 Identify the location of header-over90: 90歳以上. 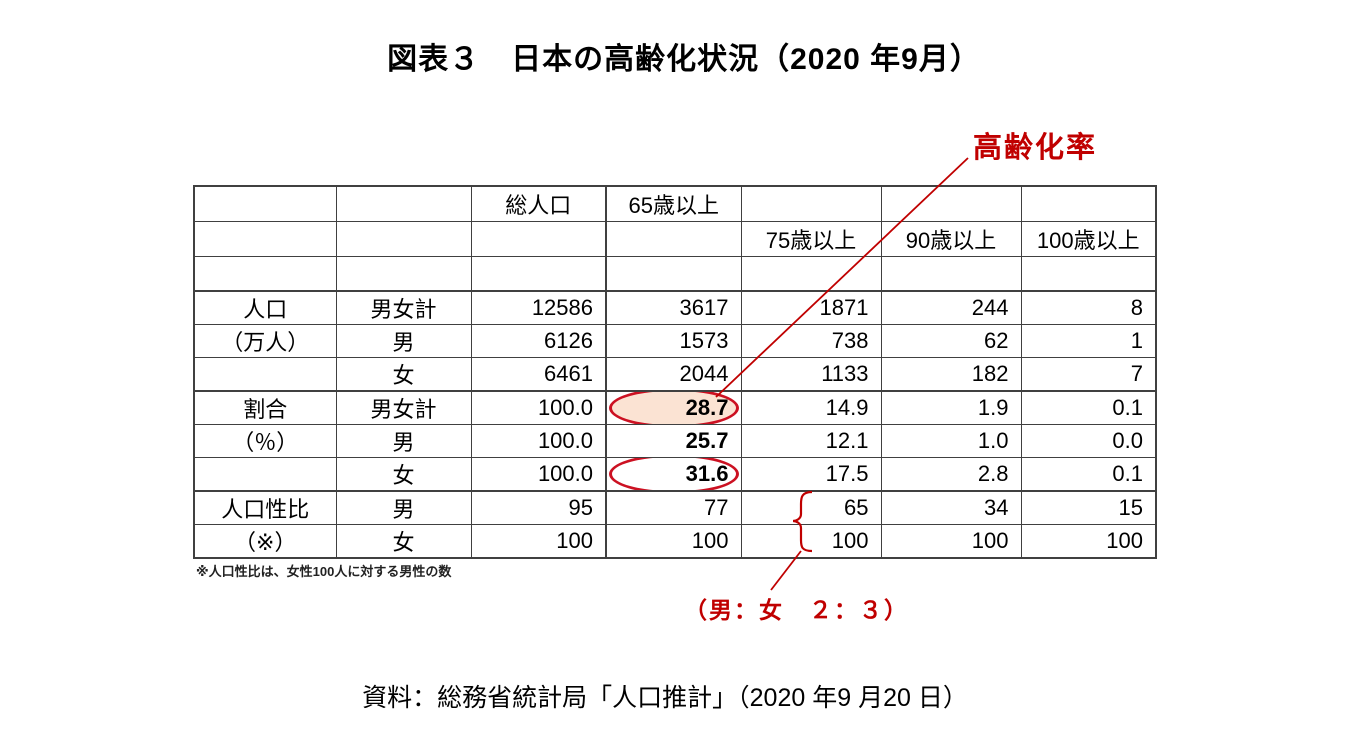
(951, 238).